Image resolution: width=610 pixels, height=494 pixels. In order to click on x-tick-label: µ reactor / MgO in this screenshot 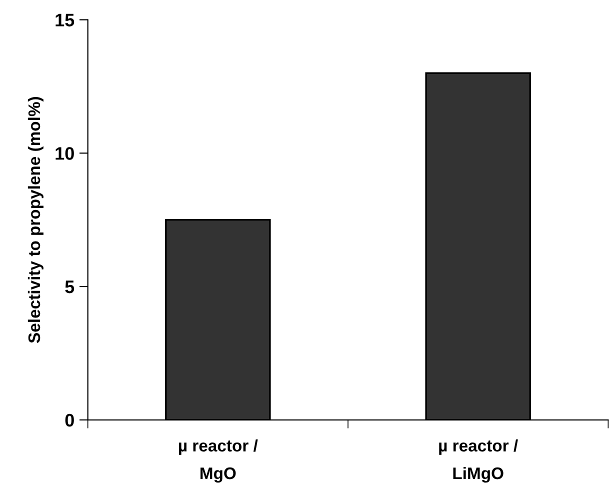, I will do `click(218, 461)`.